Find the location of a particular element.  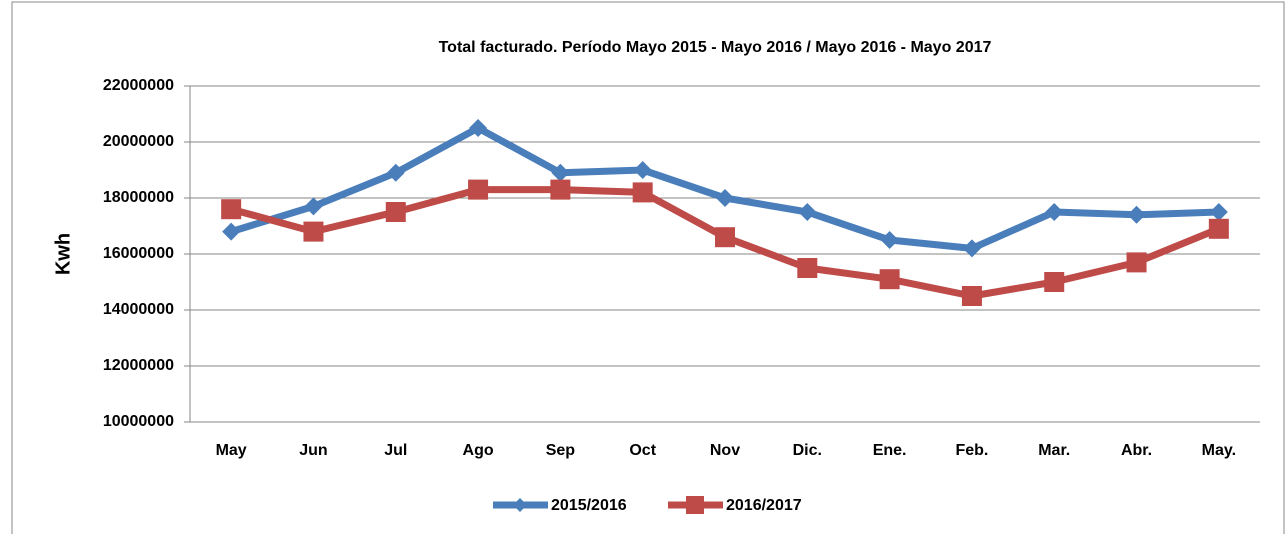

x-tick-label: Nov is located at coordinates (725, 450).